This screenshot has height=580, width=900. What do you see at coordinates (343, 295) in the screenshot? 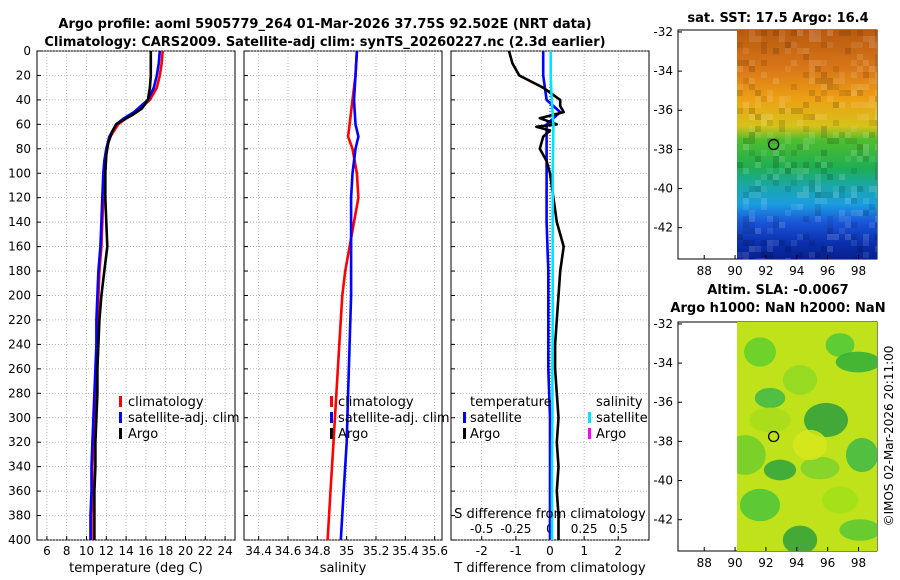
I see `salinity-series-climatology` at bounding box center [343, 295].